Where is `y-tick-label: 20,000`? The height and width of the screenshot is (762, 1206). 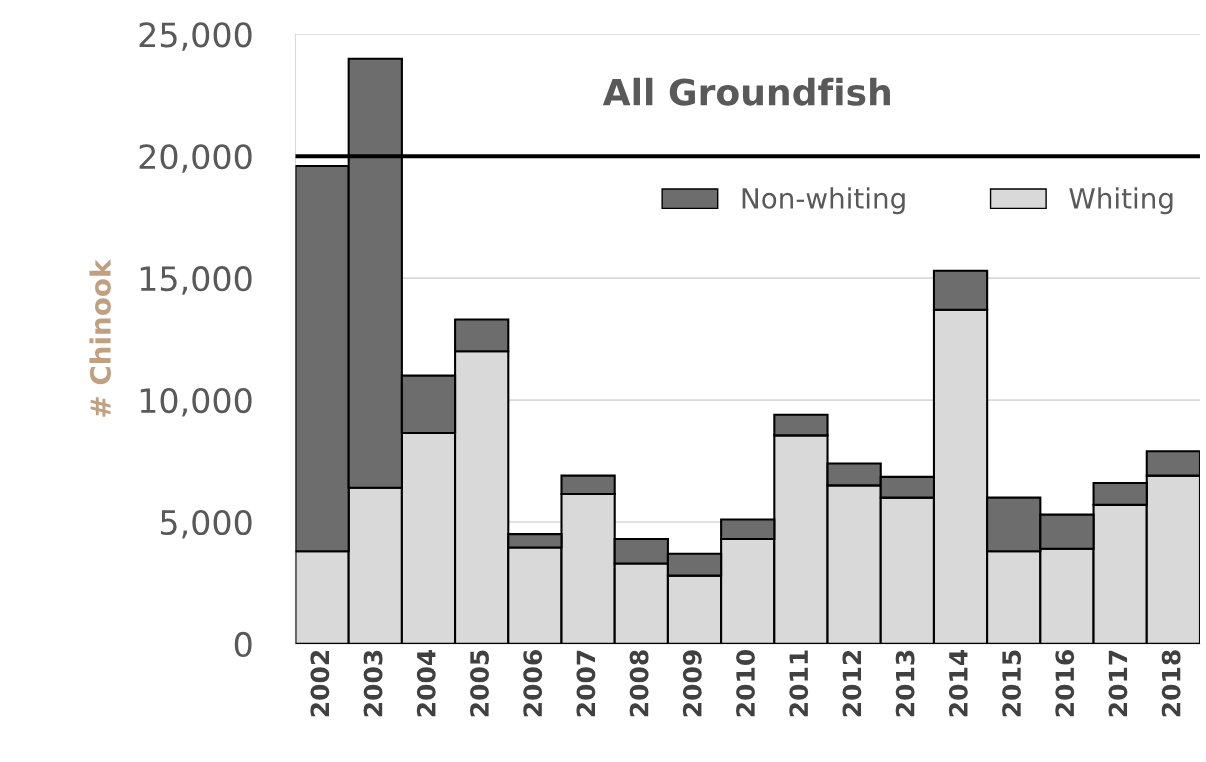
y-tick-label: 20,000 is located at coordinates (195, 158).